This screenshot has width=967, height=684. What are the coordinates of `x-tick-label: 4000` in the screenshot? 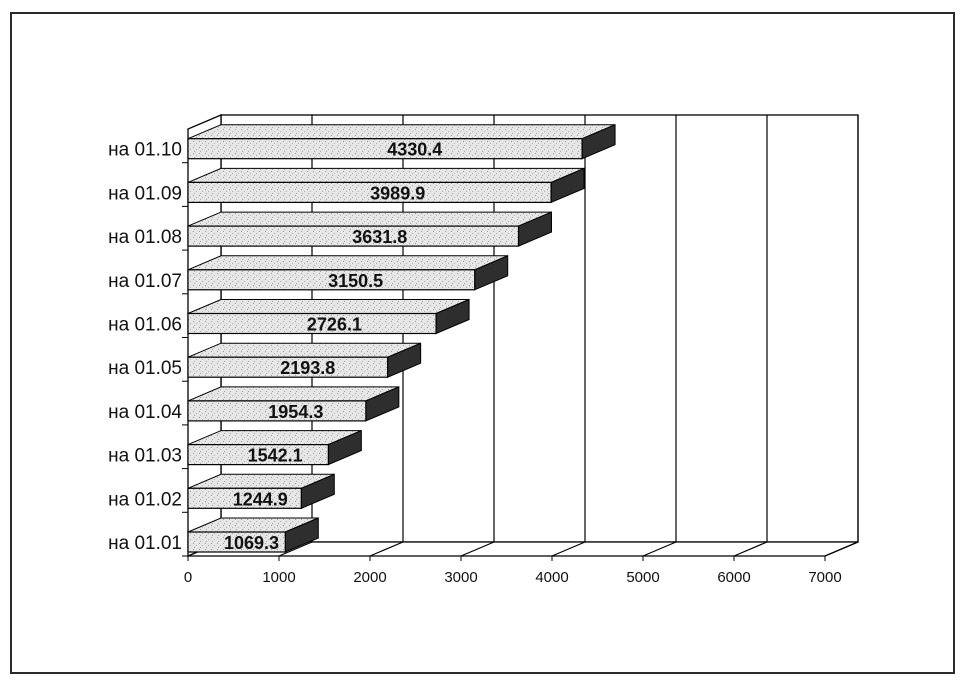 It's located at (551, 577).